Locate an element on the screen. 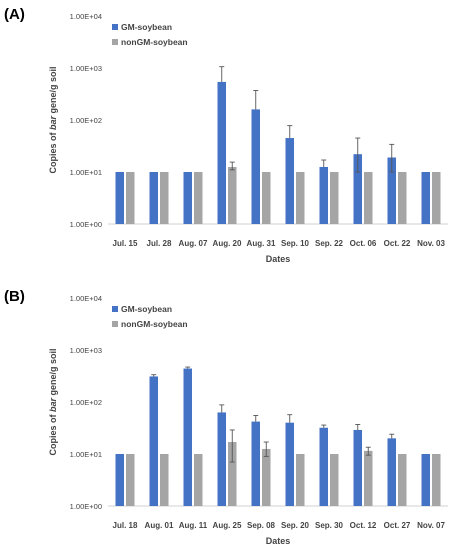  x-tick-label: Sep. 22 is located at coordinates (329, 243).